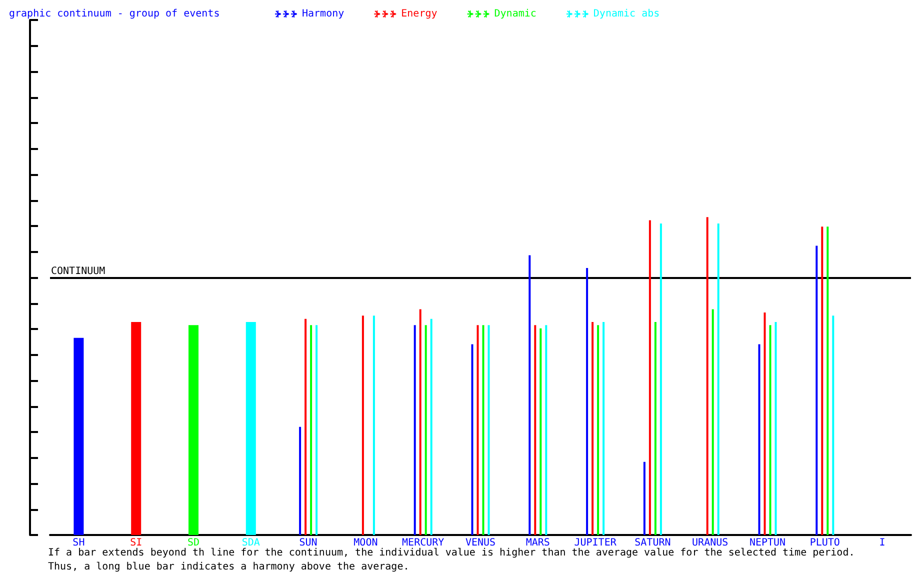 This screenshot has width=919, height=576. Describe the element at coordinates (626, 14) in the screenshot. I see `legend-label: Dynamic abs` at that location.